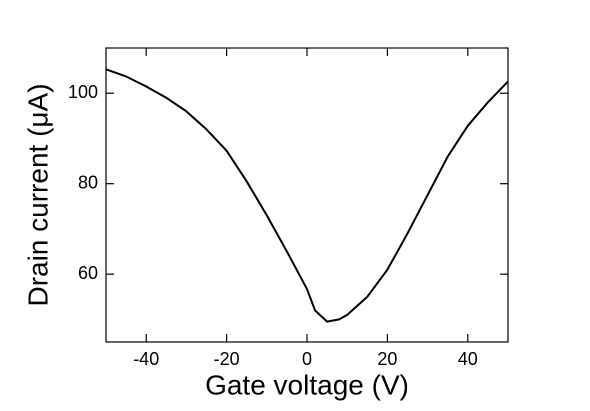 This screenshot has width=590, height=411. Describe the element at coordinates (146, 359) in the screenshot. I see `x-tick-label: -40` at that location.